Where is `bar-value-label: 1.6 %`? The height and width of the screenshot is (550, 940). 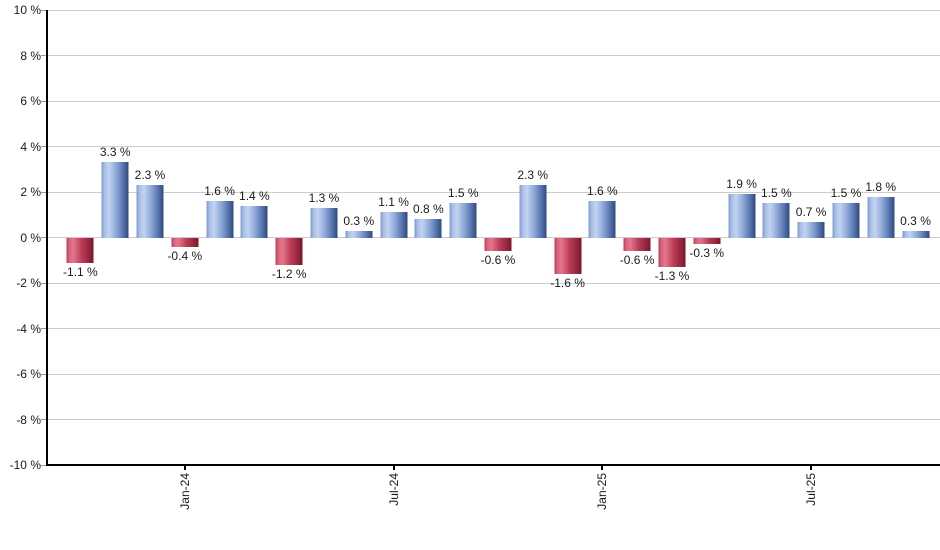
bar-value-label: 1.6 % is located at coordinates (602, 191).